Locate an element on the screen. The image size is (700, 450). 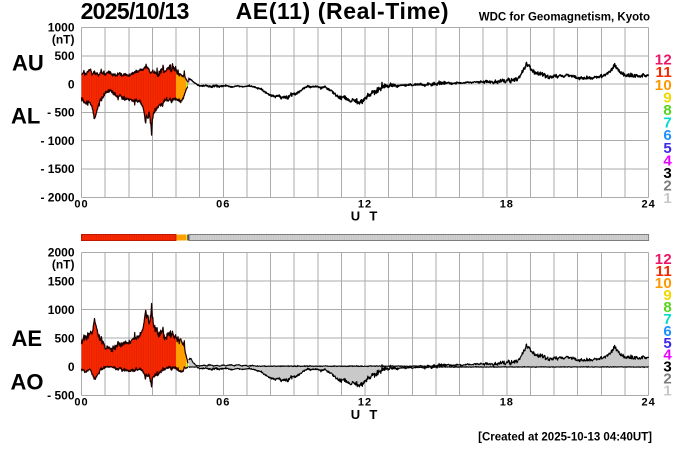
svg-text: AU is located at coordinates (28, 62).